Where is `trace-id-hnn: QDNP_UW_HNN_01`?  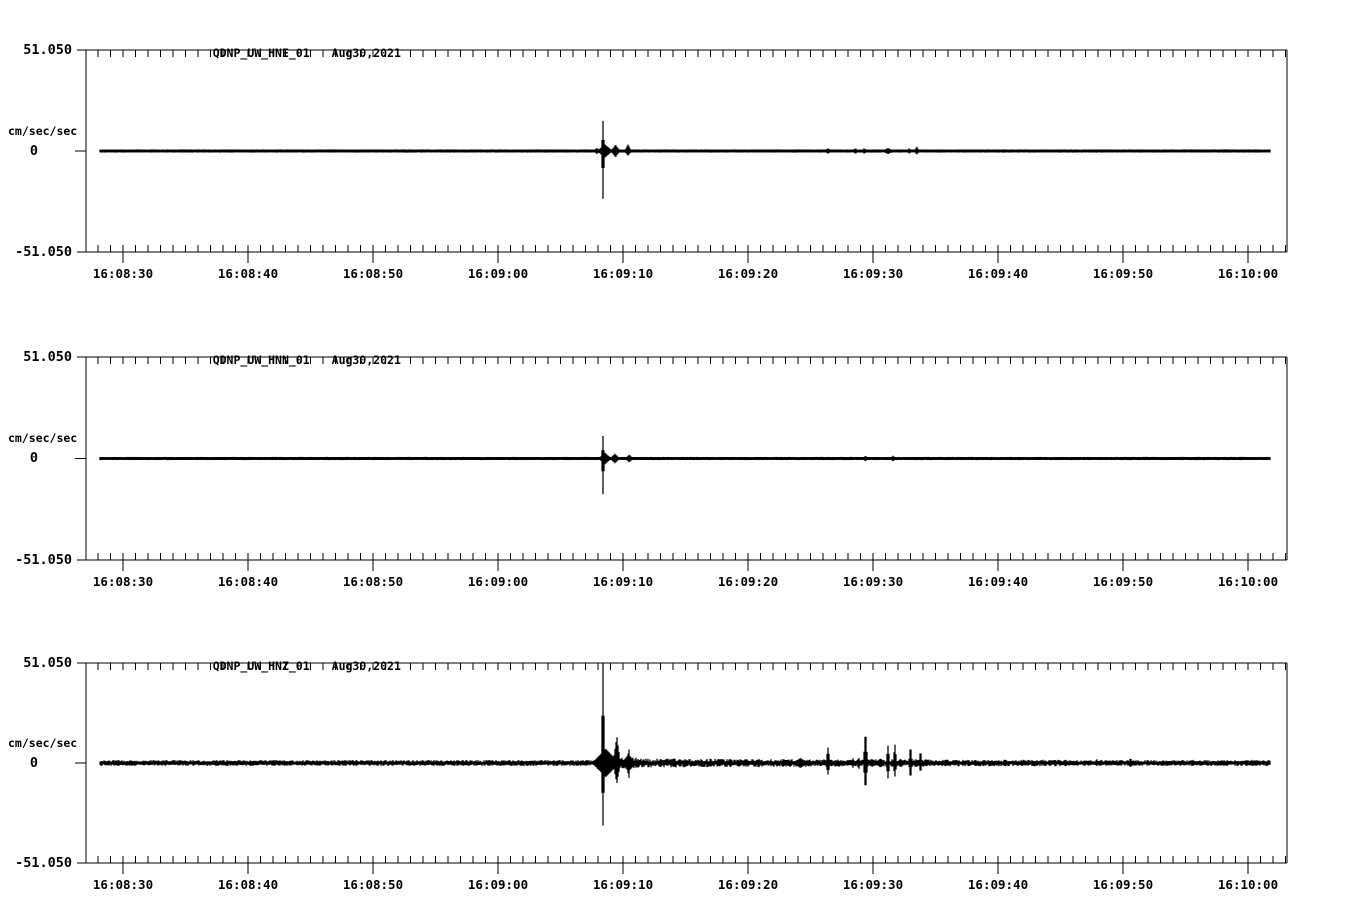 trace-id-hnn: QDNP_UW_HNN_01 is located at coordinates (261, 360).